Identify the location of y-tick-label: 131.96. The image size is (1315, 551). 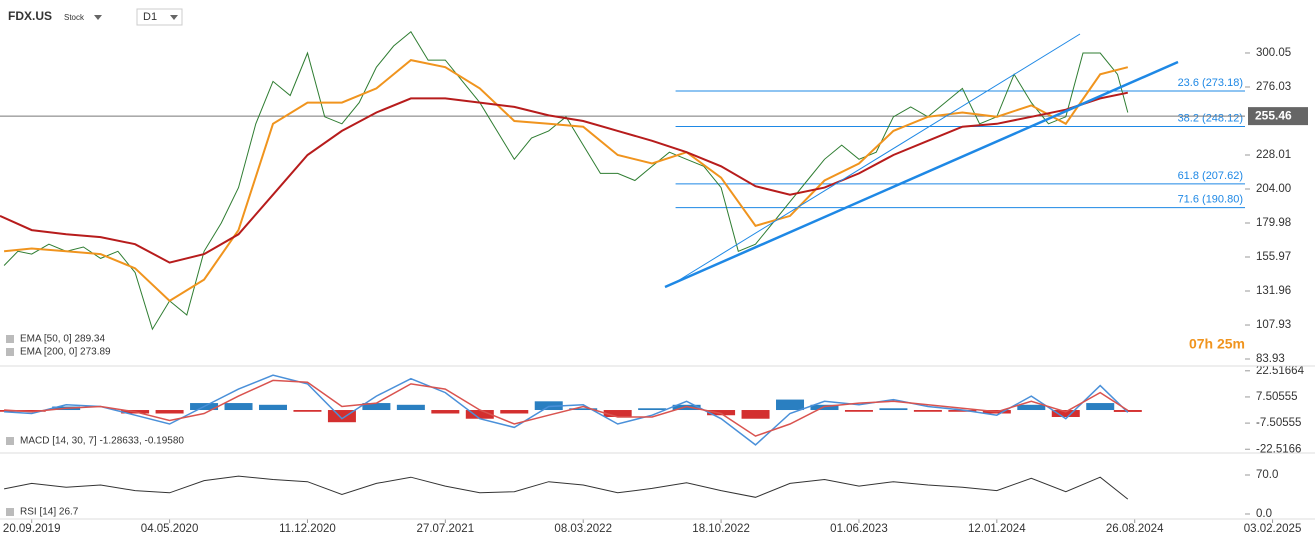
(1273, 291).